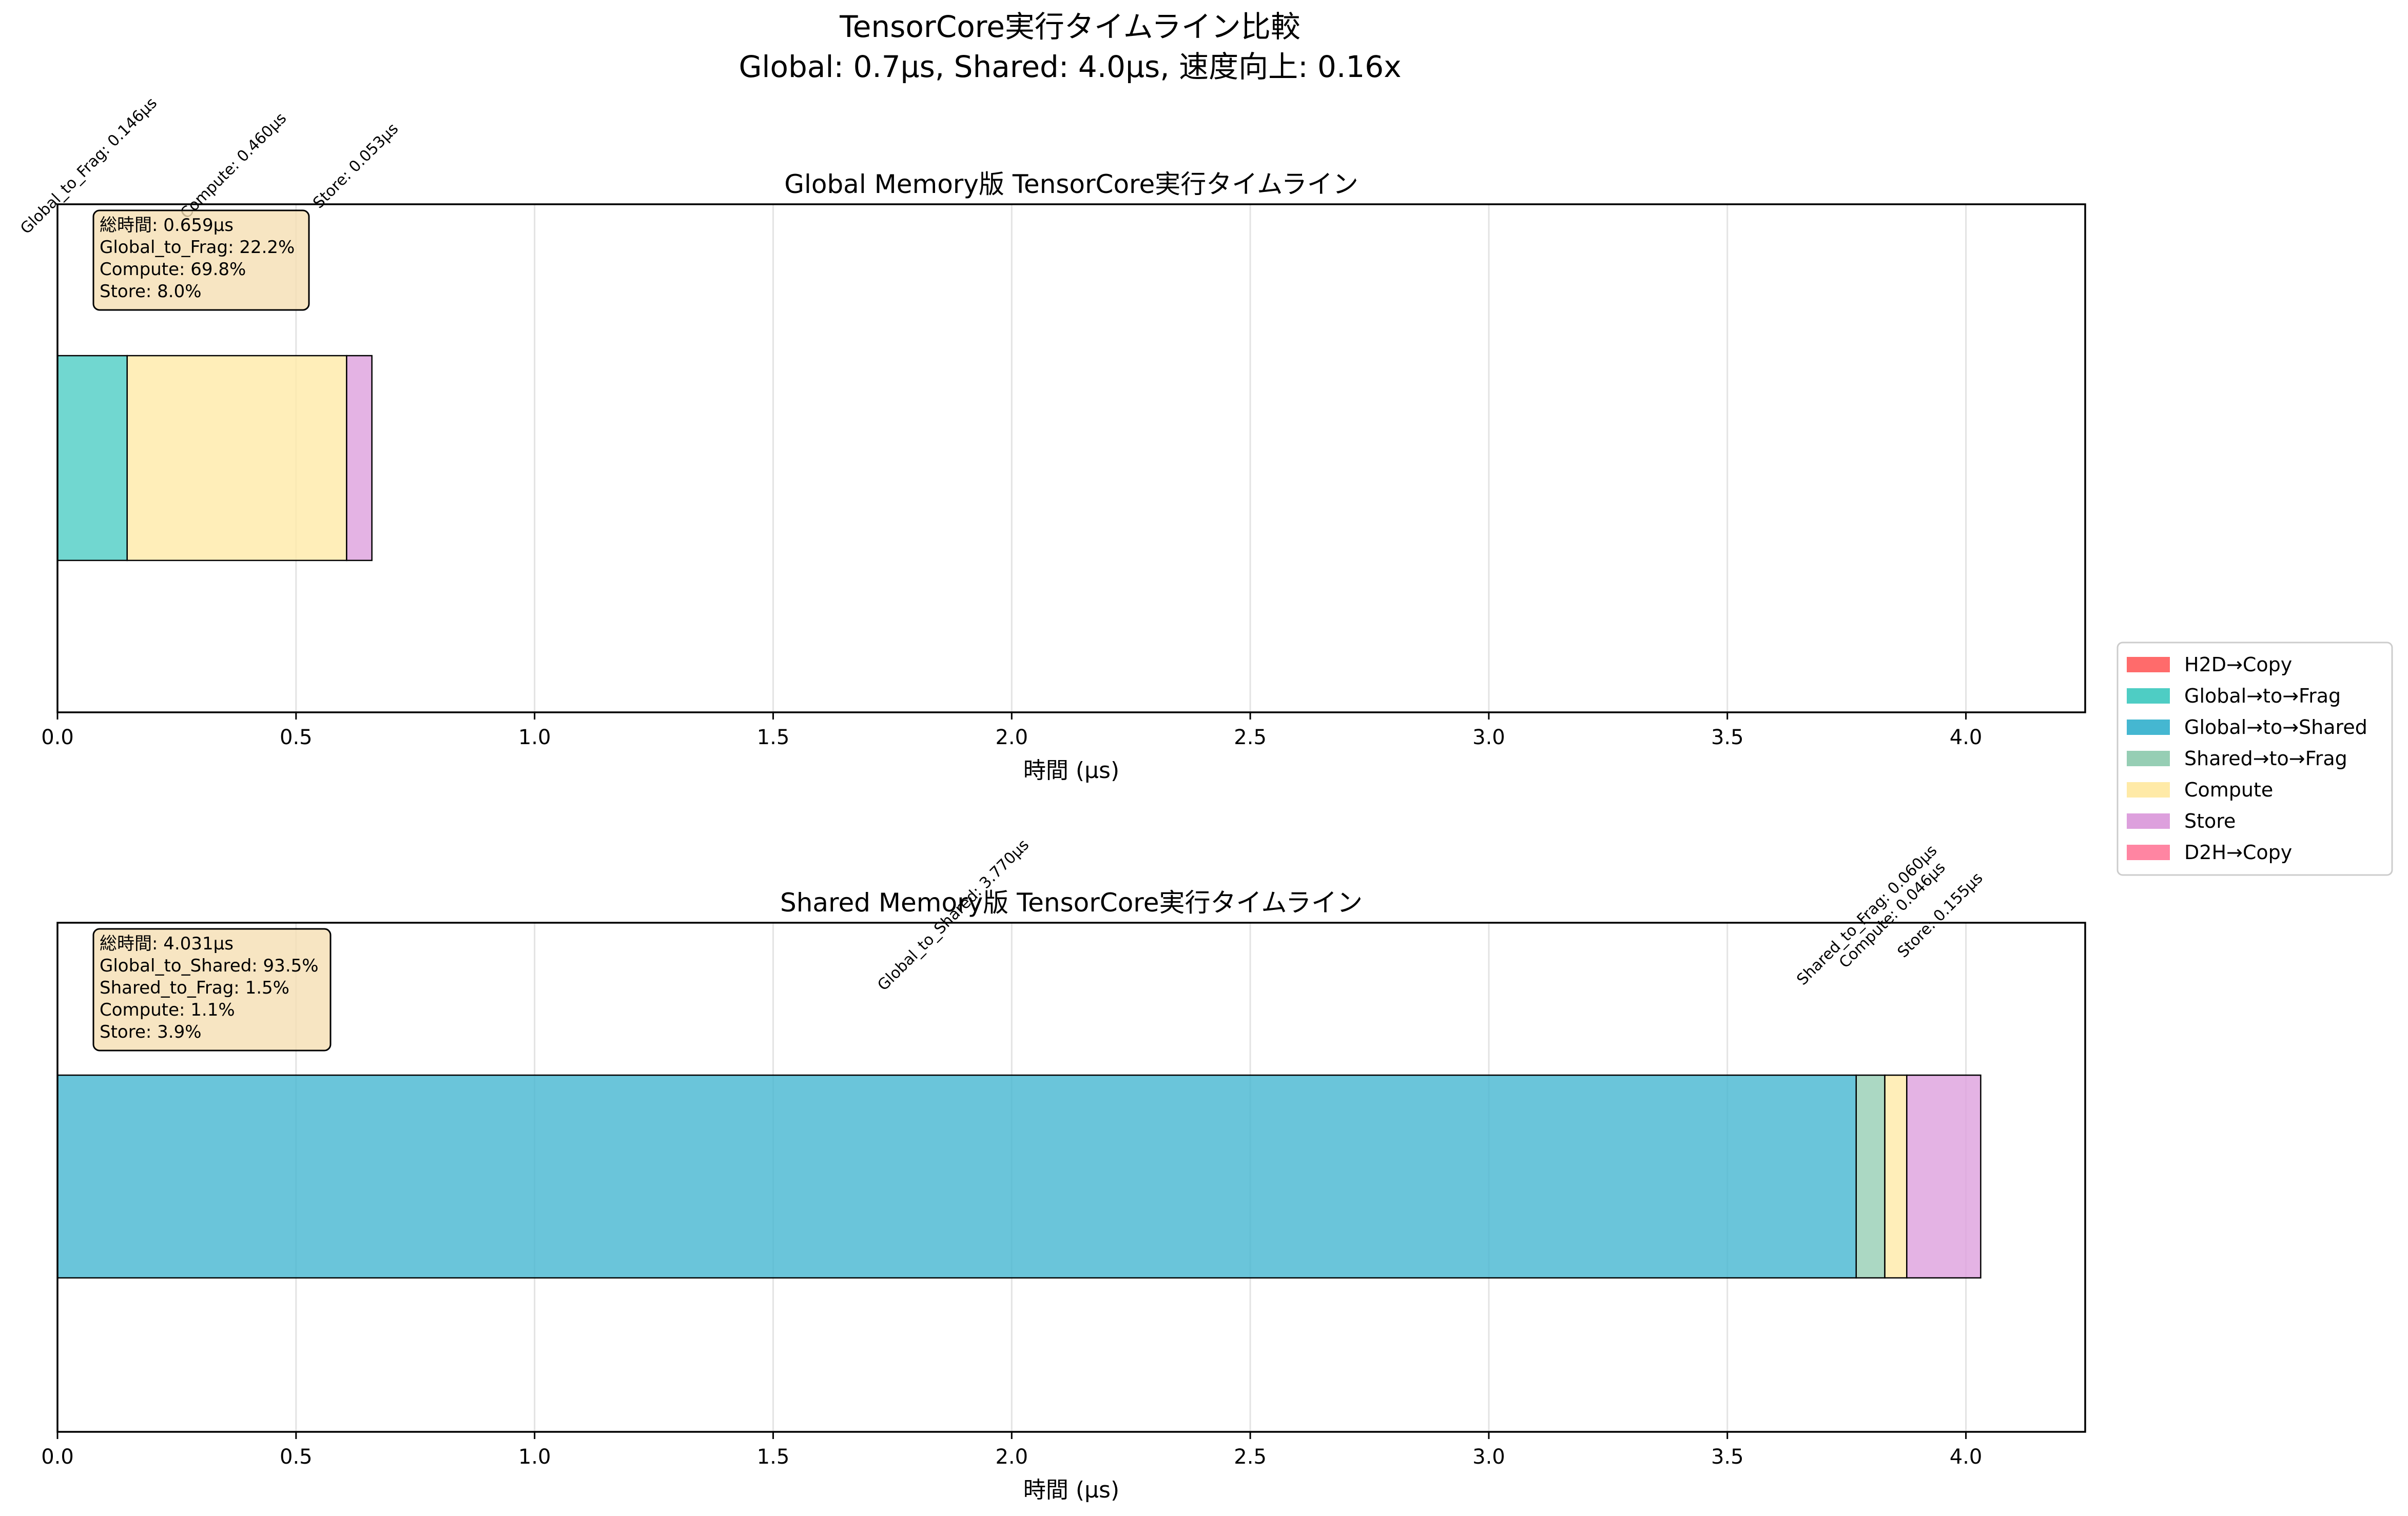 The image size is (2408, 1516). What do you see at coordinates (1071, 184) in the screenshot?
I see `panel-title: Global Memory版 TensorCore実行タイムライン` at bounding box center [1071, 184].